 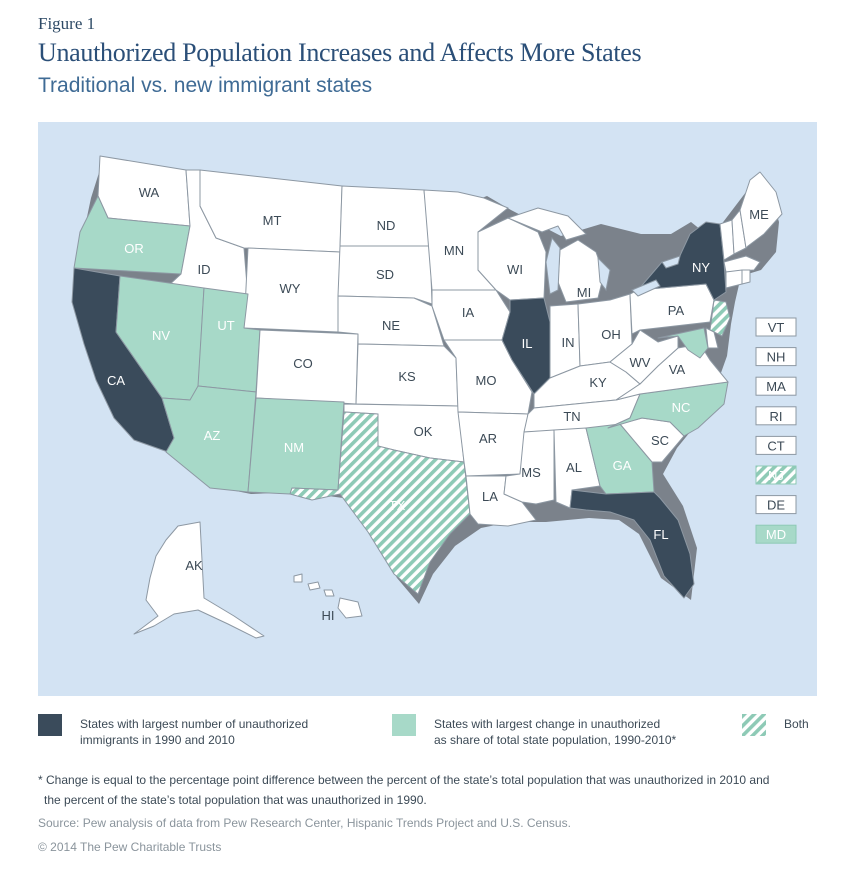 What do you see at coordinates (50, 725) in the screenshot?
I see `legend-swatch-largest-number` at bounding box center [50, 725].